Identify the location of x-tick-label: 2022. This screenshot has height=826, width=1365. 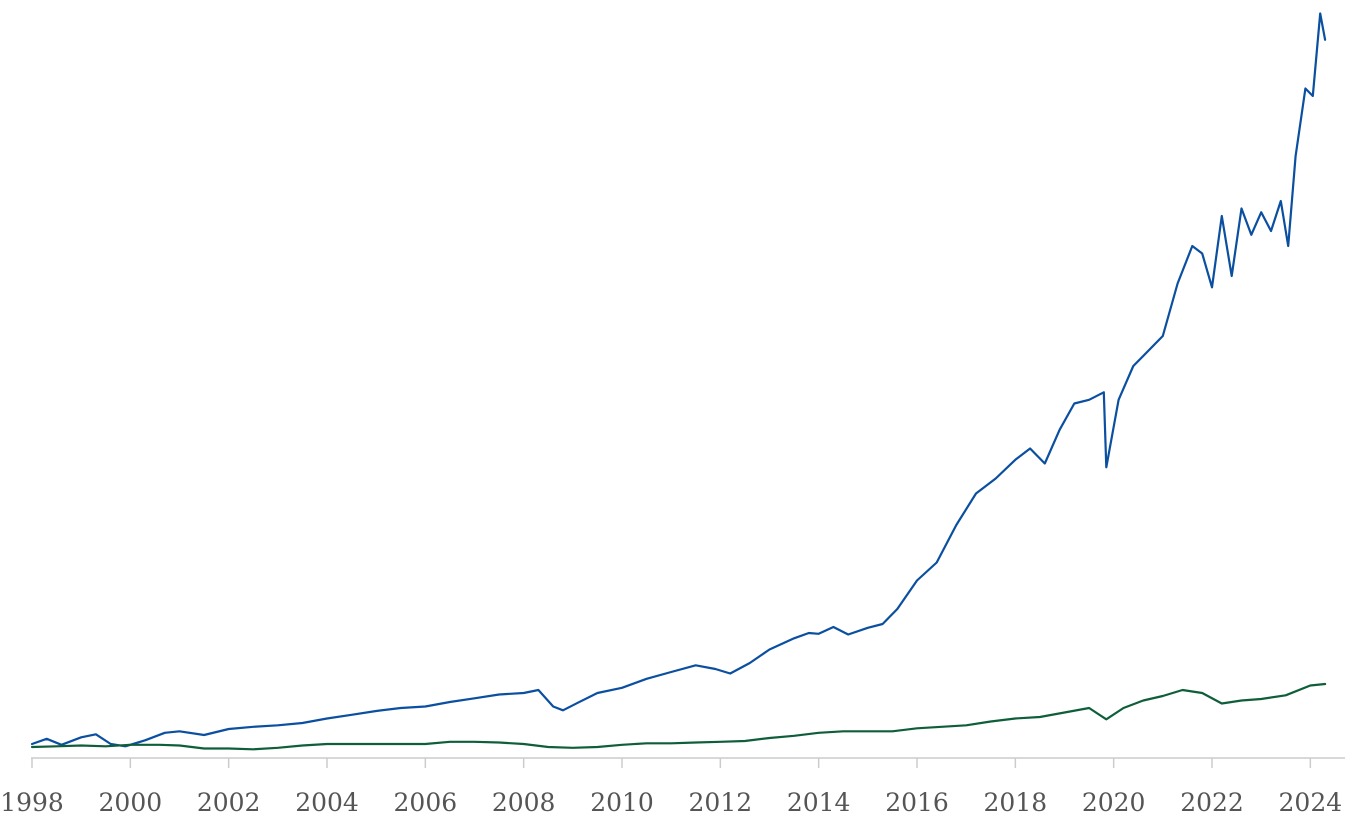
(1212, 802).